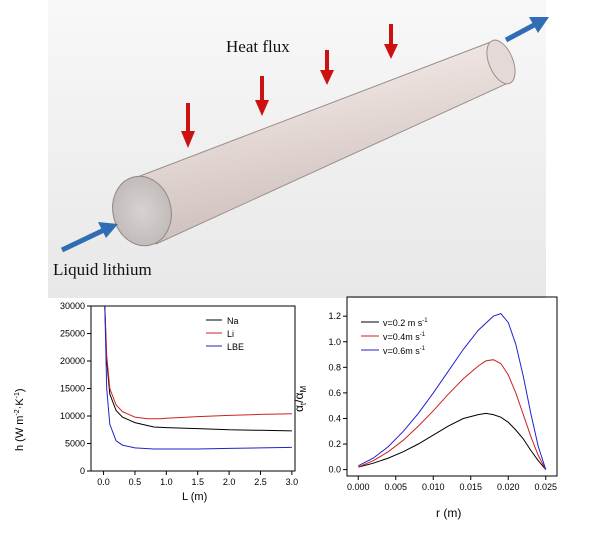 This screenshot has height=533, width=600. What do you see at coordinates (334, 470) in the screenshot?
I see `right-y-tick-label: 0.0` at bounding box center [334, 470].